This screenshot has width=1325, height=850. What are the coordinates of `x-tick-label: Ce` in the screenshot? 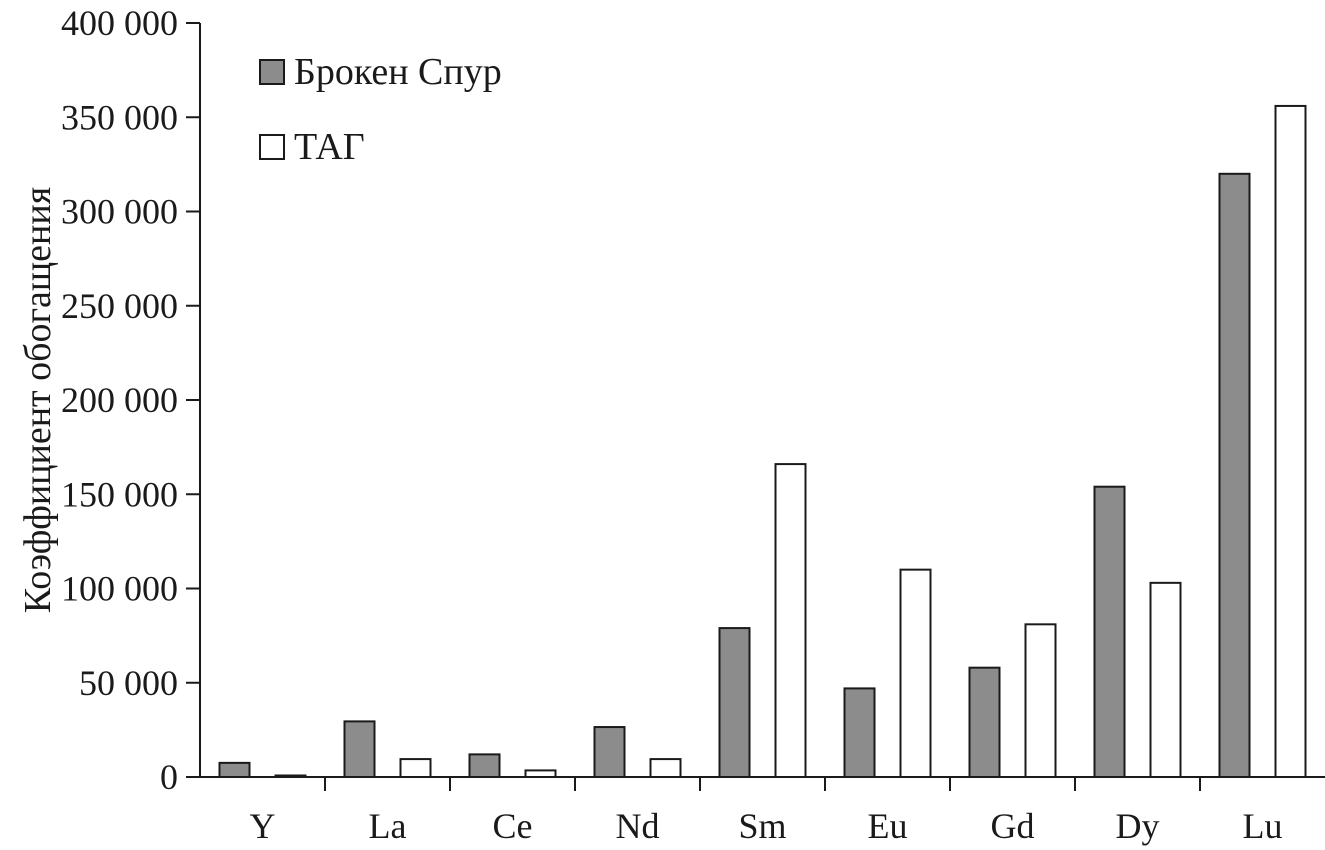 It's located at (513, 826).